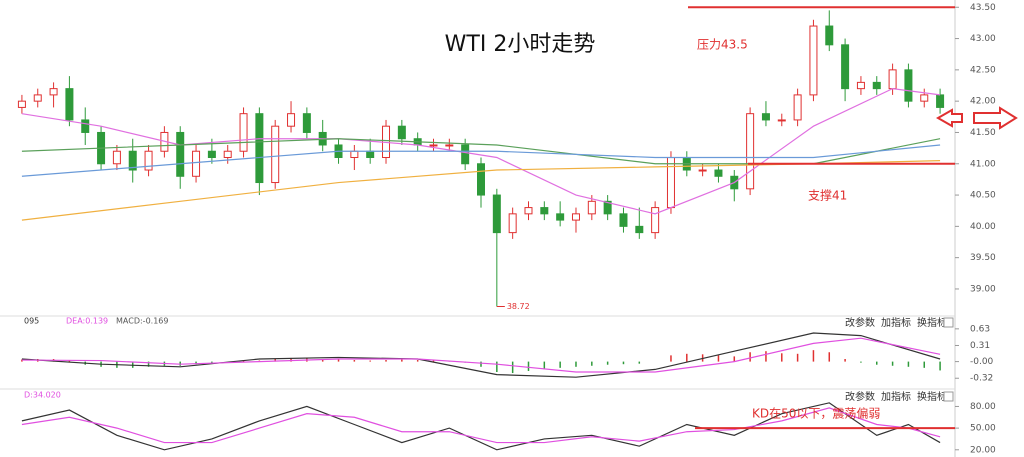  I want to click on y-tick-label: 43.00, so click(983, 39).